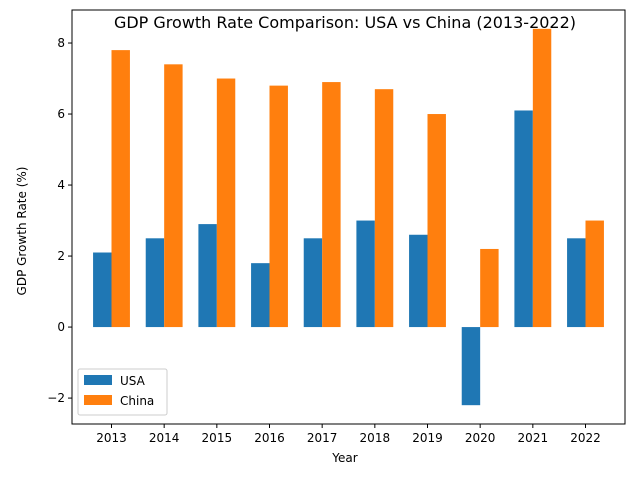 The width and height of the screenshot is (640, 480). Describe the element at coordinates (542, 178) in the screenshot. I see `bar-china-2021` at that location.